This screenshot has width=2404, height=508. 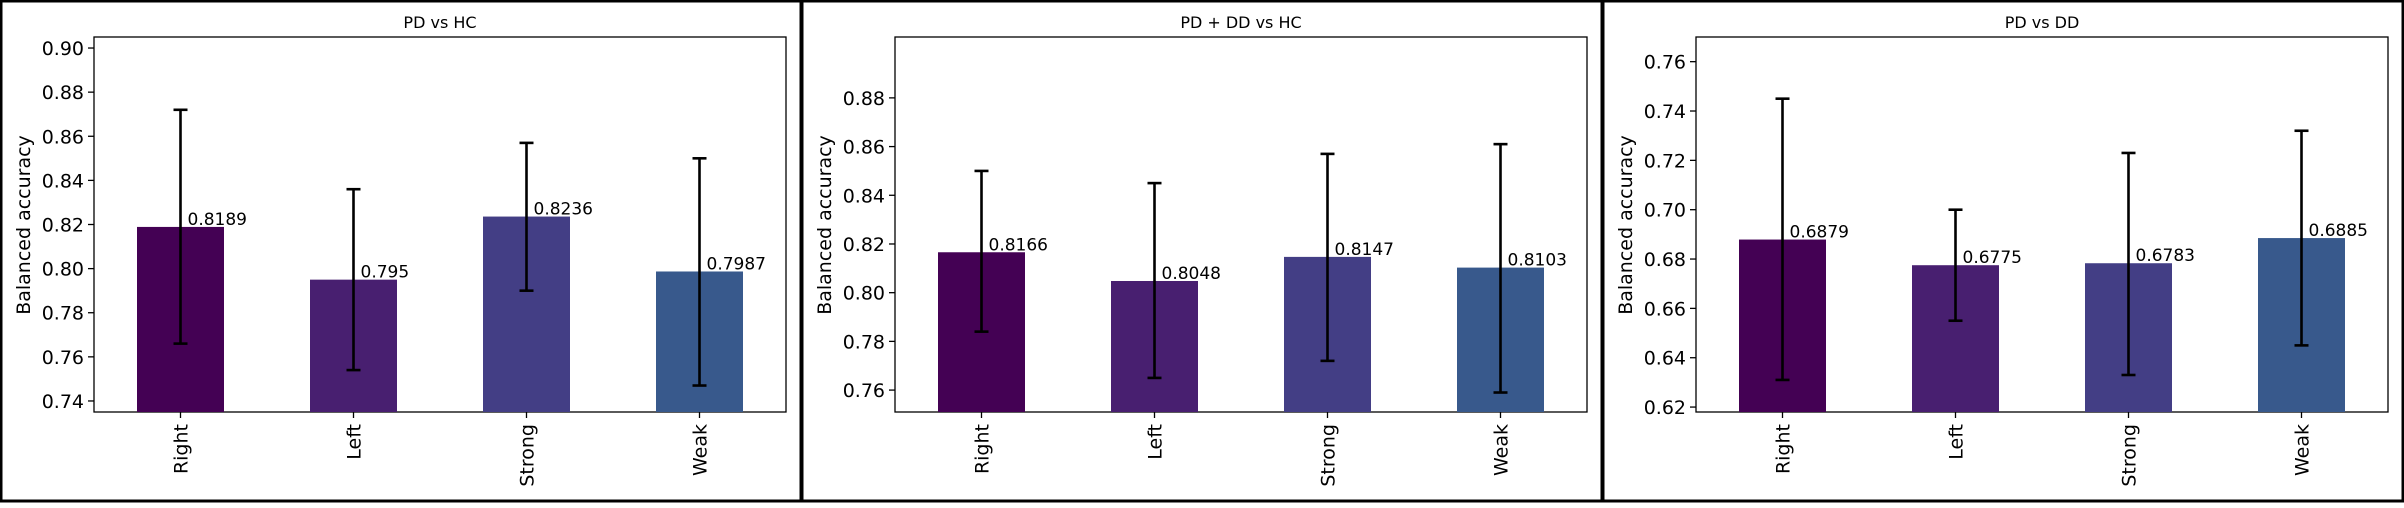 I want to click on chart-title: PD vs HC, so click(x=439, y=22).